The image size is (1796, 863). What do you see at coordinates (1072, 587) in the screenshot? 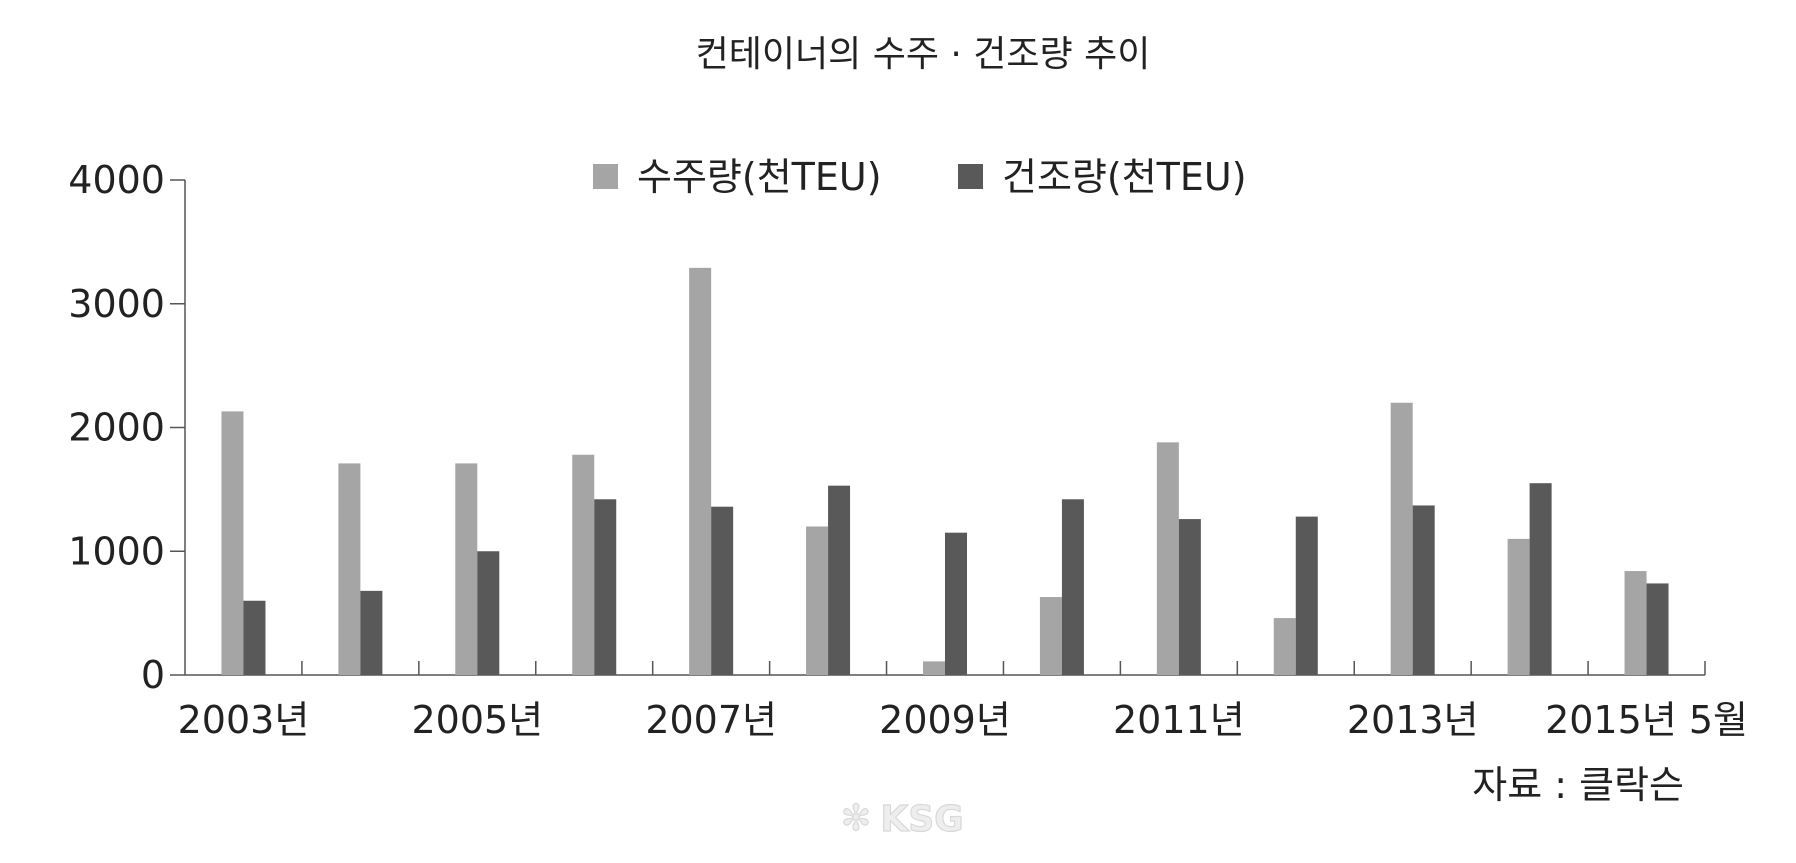
I see `bar-built-2010` at bounding box center [1072, 587].